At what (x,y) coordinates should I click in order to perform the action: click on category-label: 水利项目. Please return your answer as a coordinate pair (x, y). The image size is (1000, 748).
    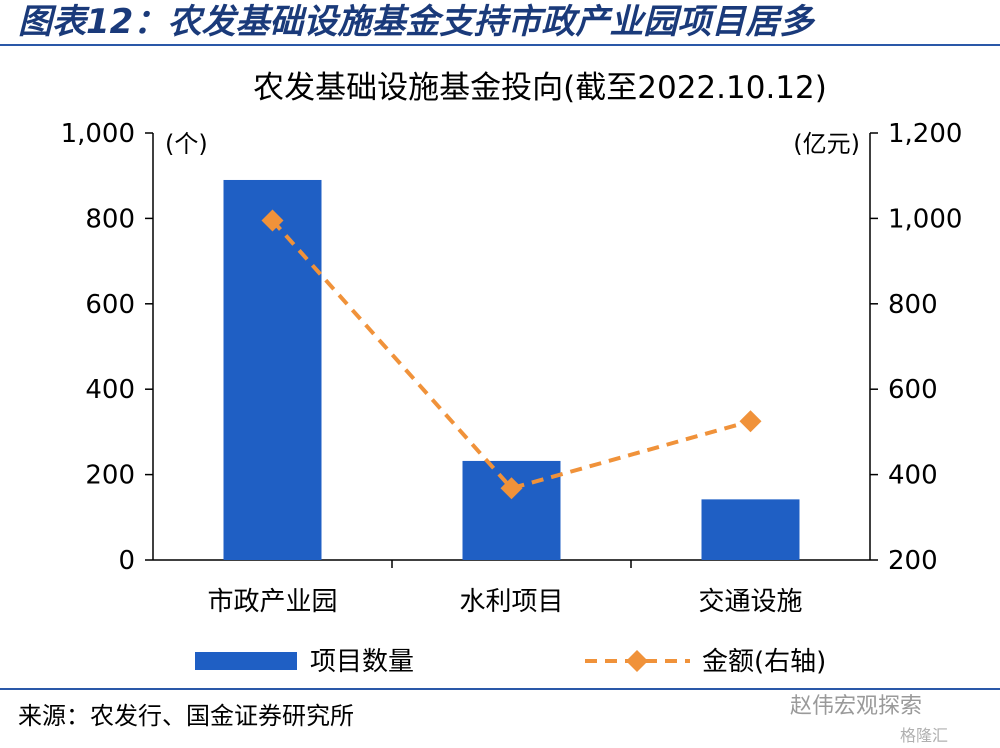
    Looking at the image, I should click on (511, 602).